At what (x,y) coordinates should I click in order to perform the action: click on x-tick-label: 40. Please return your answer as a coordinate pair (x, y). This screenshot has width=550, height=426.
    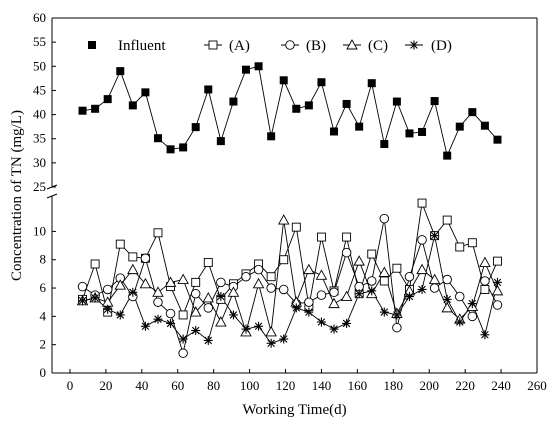
    Looking at the image, I should click on (141, 385).